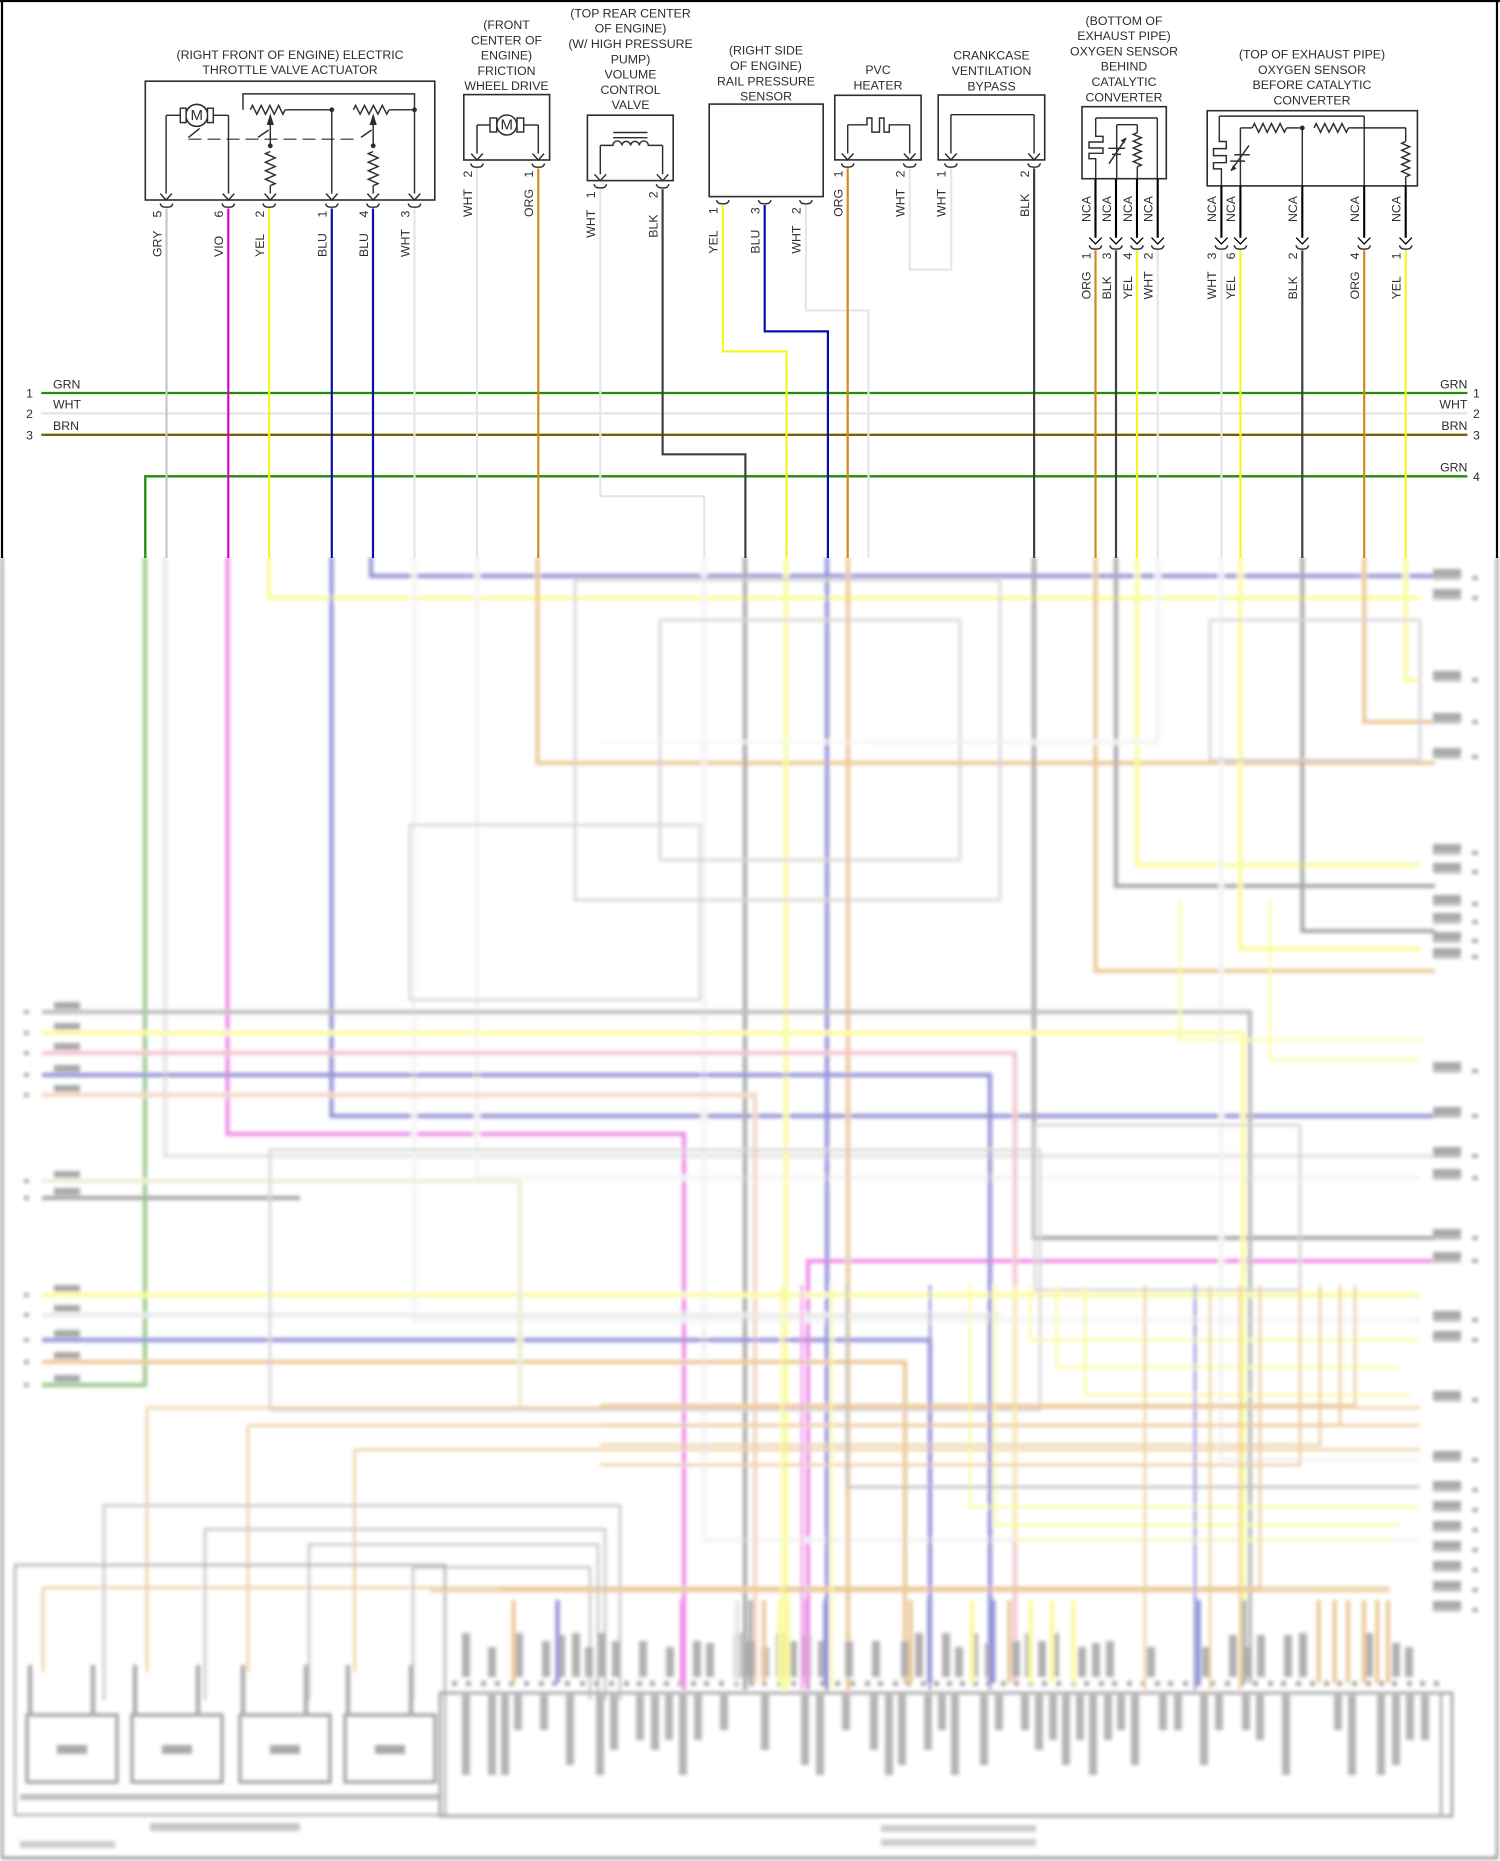 The width and height of the screenshot is (1500, 1861). Describe the element at coordinates (289, 70) in the screenshot. I see `svg-text: THROTTLE VALVE ACTUATOR` at that location.